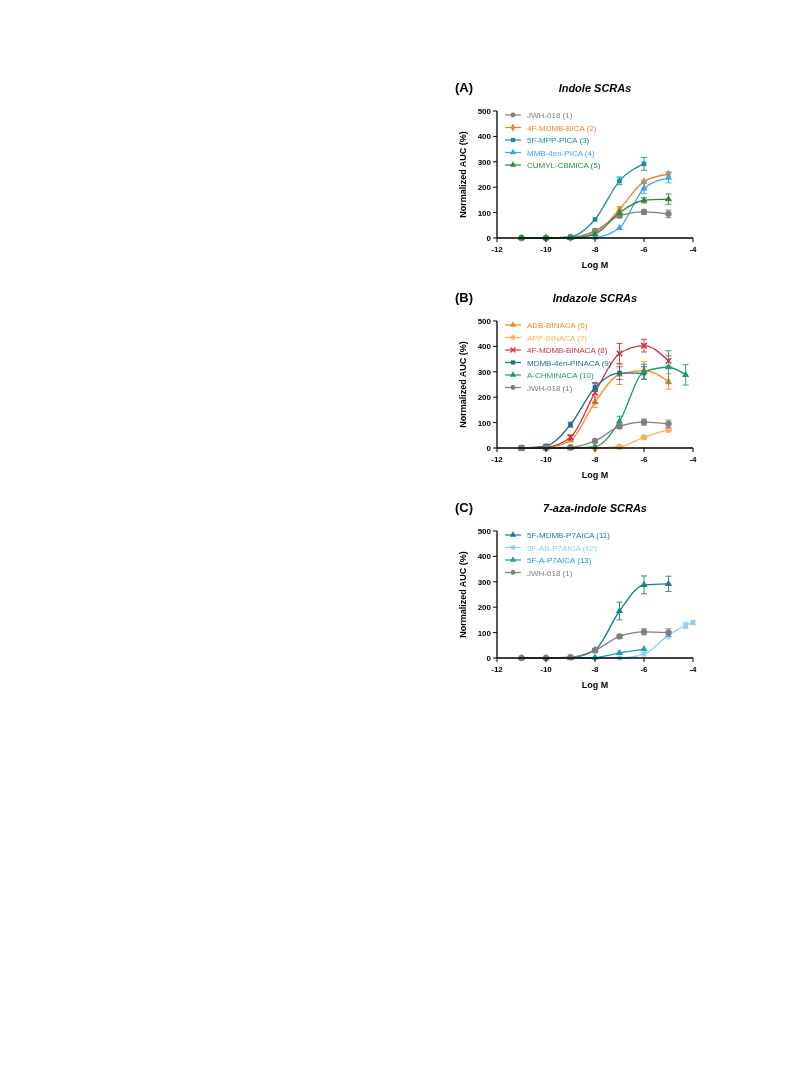  What do you see at coordinates (595, 298) in the screenshot?
I see `chart-title: Indazole SCRAs` at bounding box center [595, 298].